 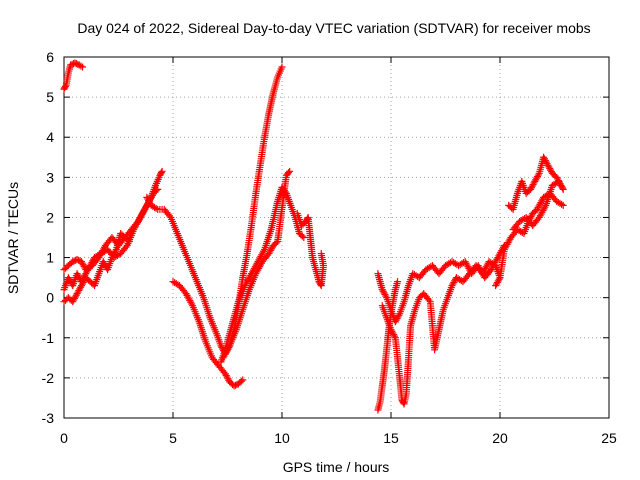 I want to click on x-axis-label: GPS time / hours, so click(x=336, y=467).